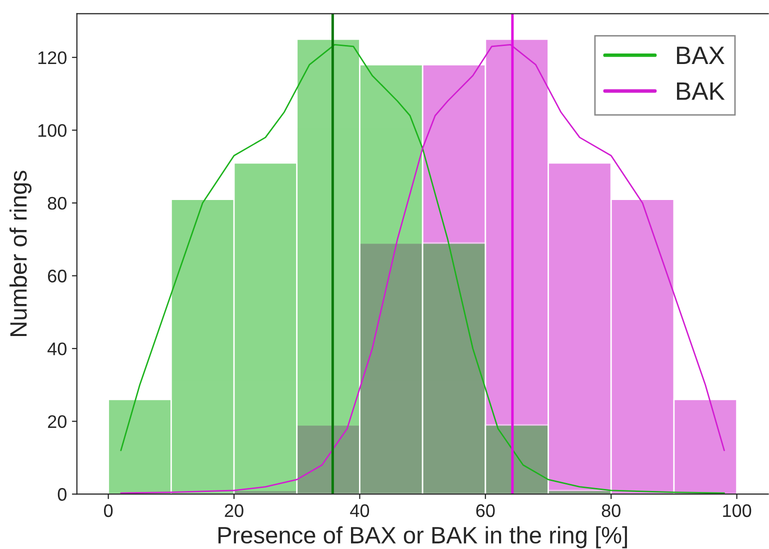  I want to click on x-tick-label: 20, so click(234, 511).